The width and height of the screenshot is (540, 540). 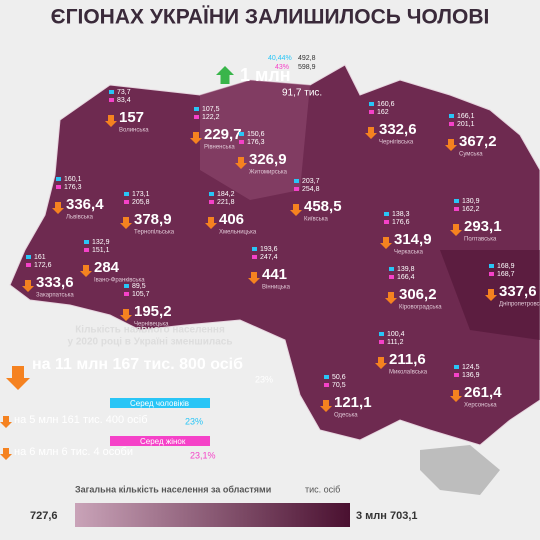 What do you see at coordinates (73, 452) in the screenshot?
I see `women-total: на 6 млн 6 тис. 4 особи` at bounding box center [73, 452].